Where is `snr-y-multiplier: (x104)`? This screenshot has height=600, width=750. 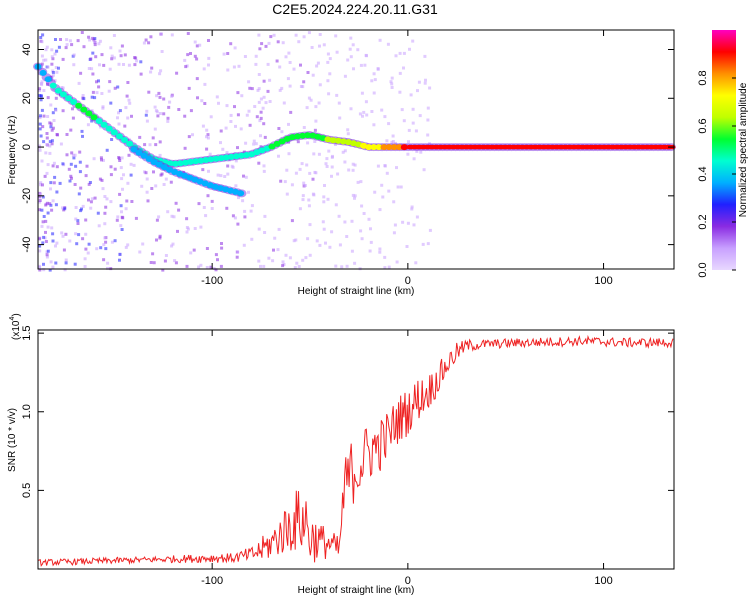
snr-y-multiplier: (x104) is located at coordinates (15, 326).